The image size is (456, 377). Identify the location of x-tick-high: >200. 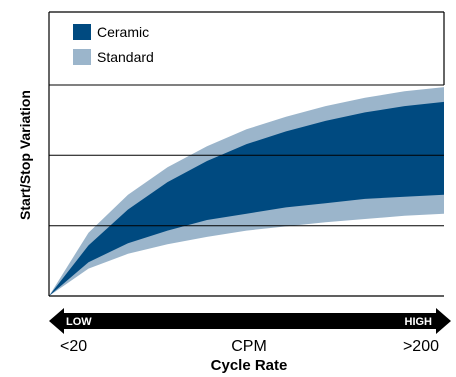
(421, 346).